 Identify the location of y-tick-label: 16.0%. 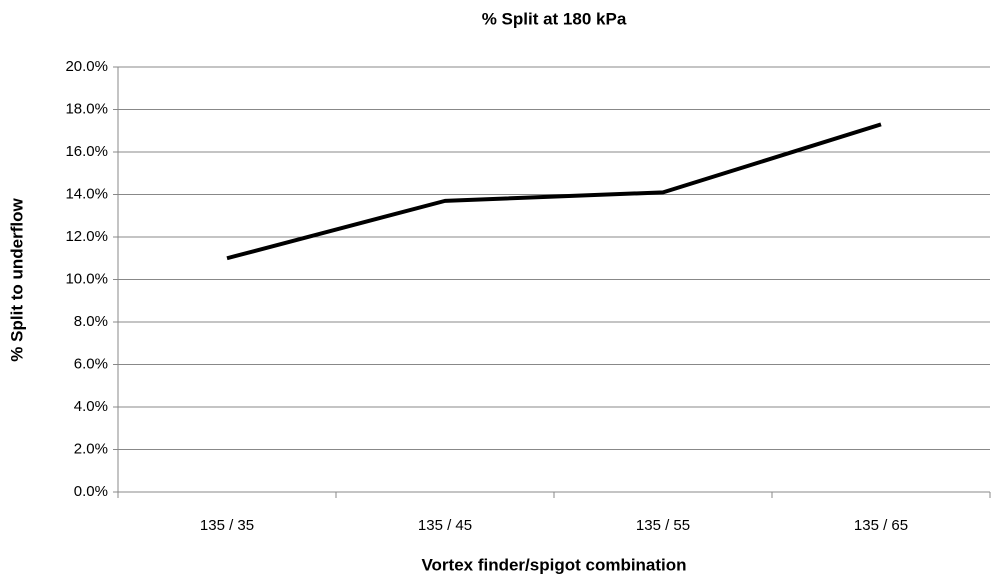
(86, 151).